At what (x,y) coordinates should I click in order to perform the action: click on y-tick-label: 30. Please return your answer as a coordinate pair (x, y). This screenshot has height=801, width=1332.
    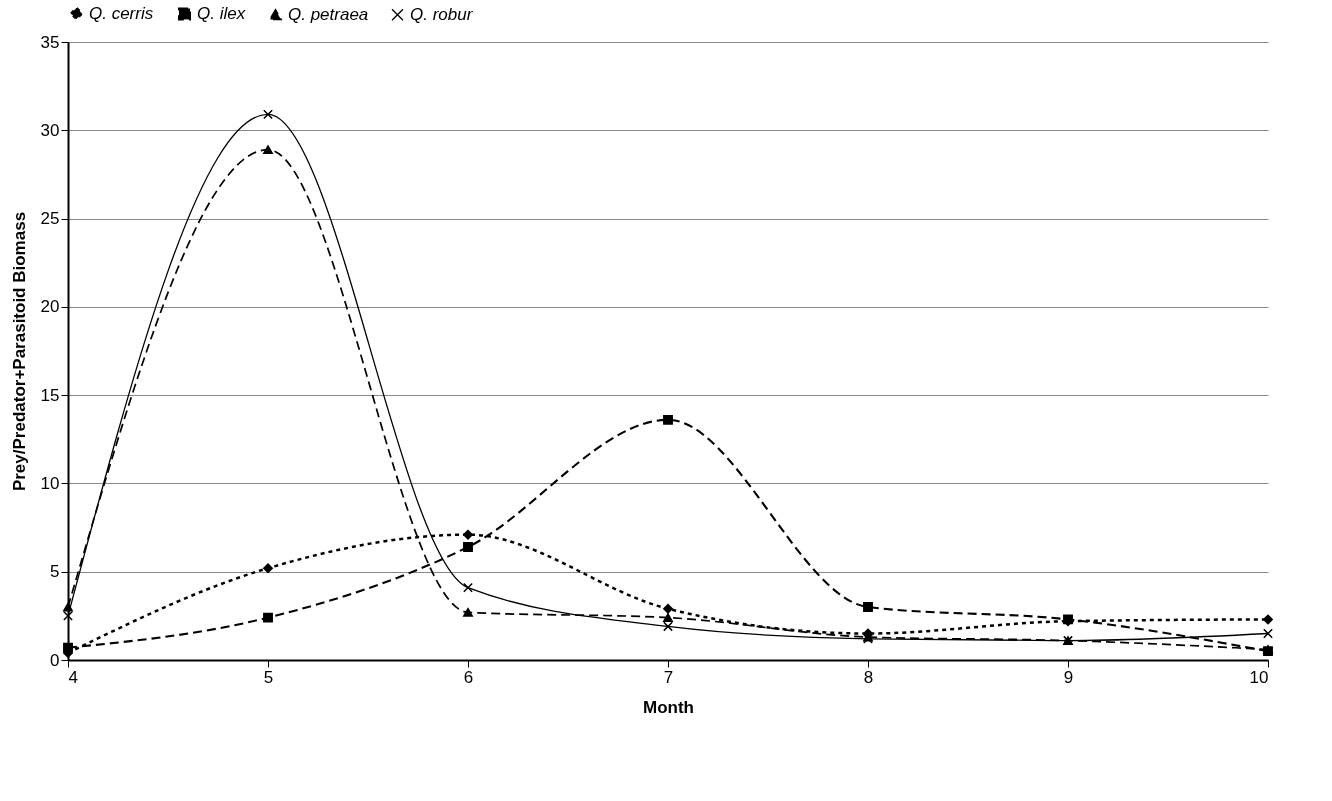
    Looking at the image, I should click on (50, 130).